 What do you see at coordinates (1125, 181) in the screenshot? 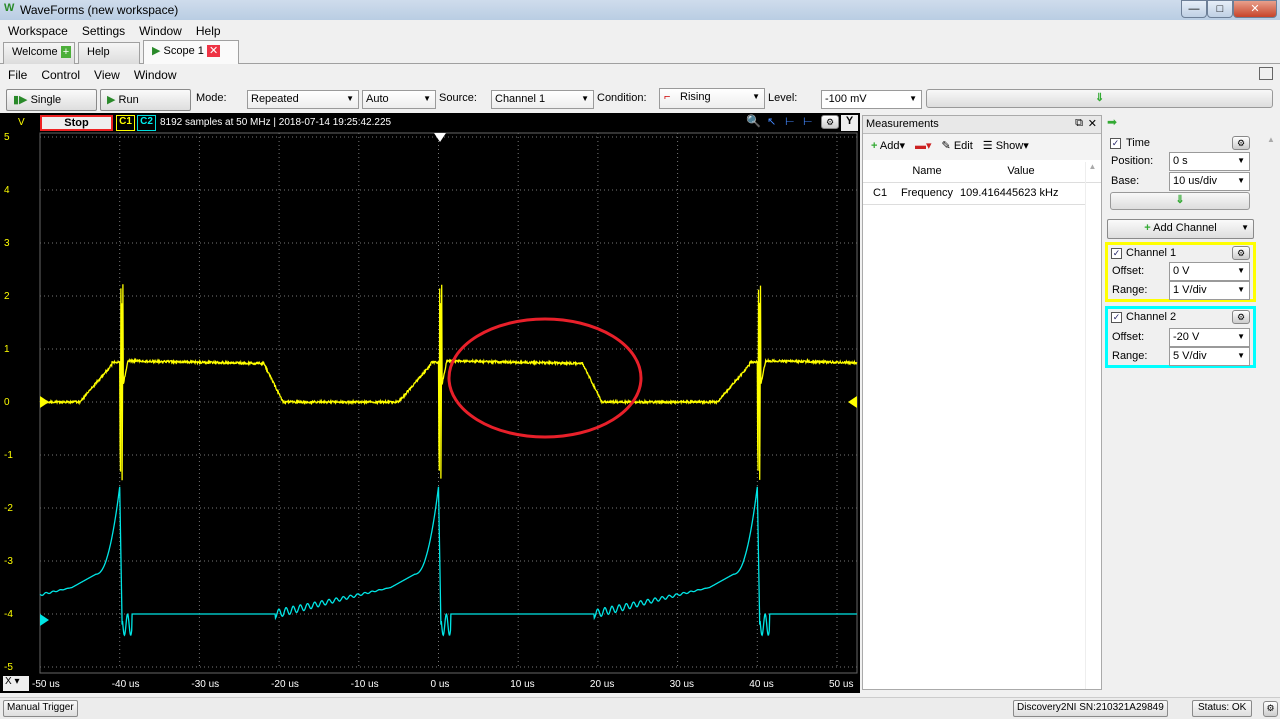
I see `base-label: Base:` at bounding box center [1125, 181].